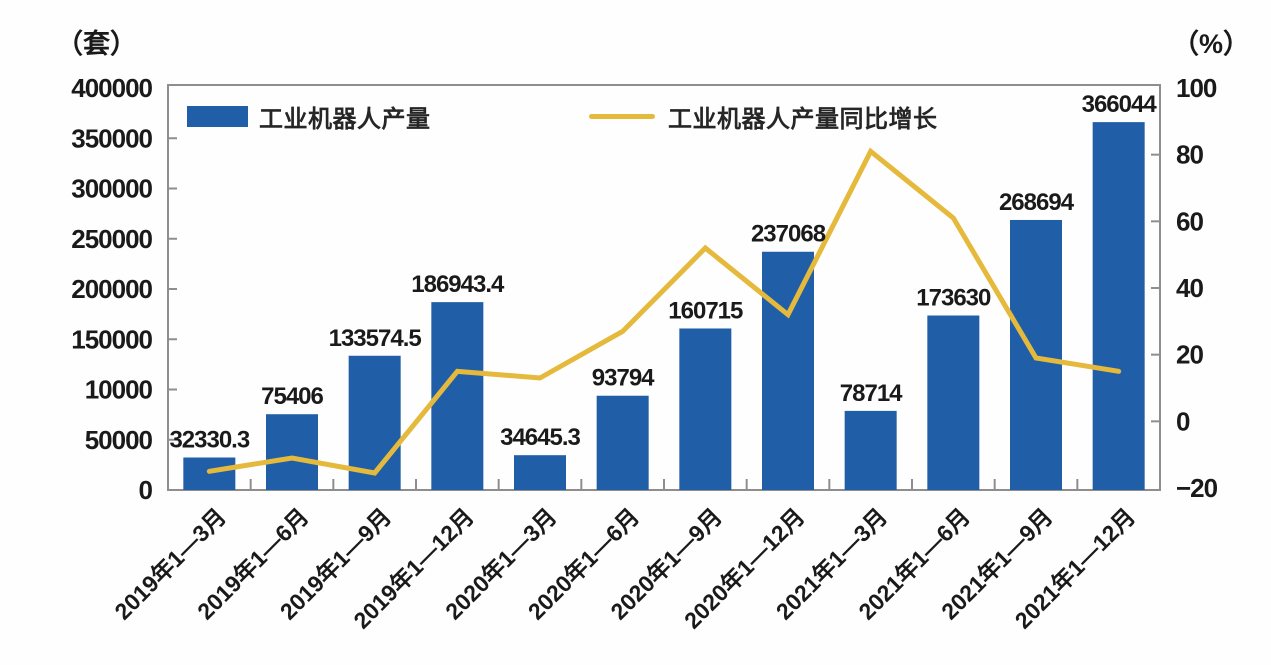  Describe the element at coordinates (146, 490) in the screenshot. I see `left-axis-tick-label: 0` at that location.